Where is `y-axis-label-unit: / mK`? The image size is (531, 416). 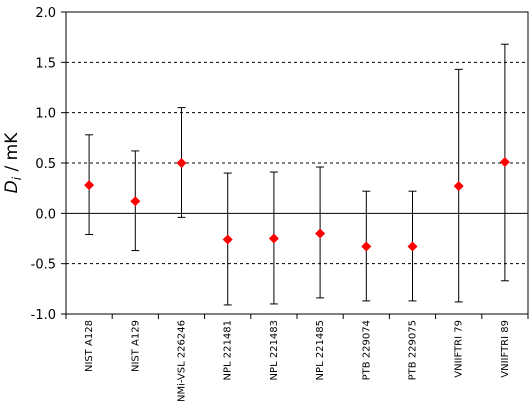
y-axis-label-unit: / mK is located at coordinates (12, 154).